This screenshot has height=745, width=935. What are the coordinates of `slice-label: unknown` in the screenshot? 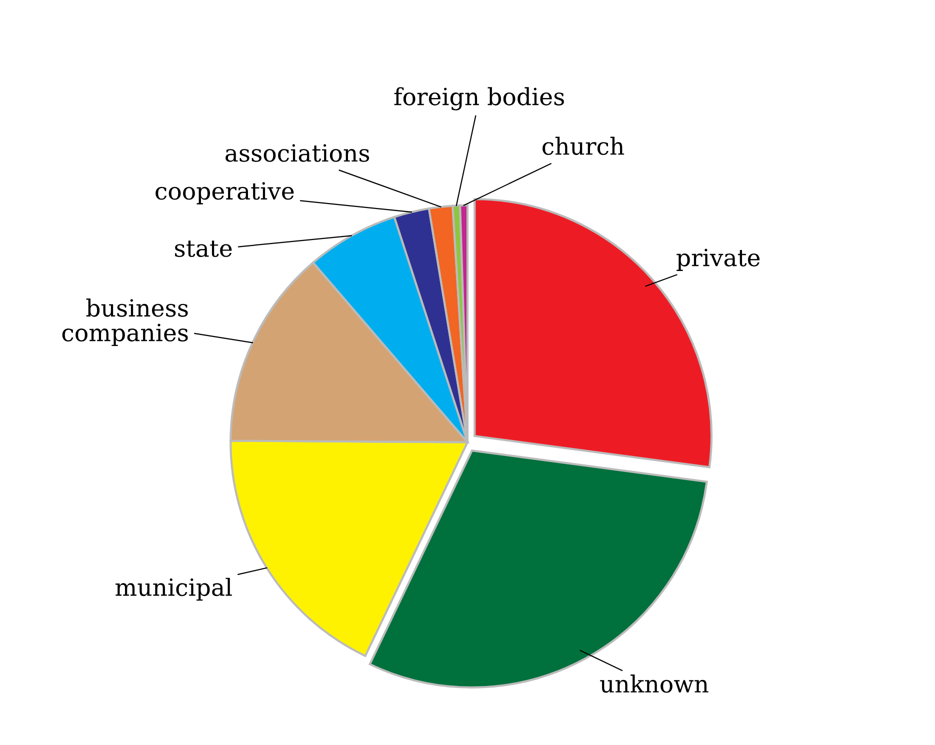 It's located at (654, 683).